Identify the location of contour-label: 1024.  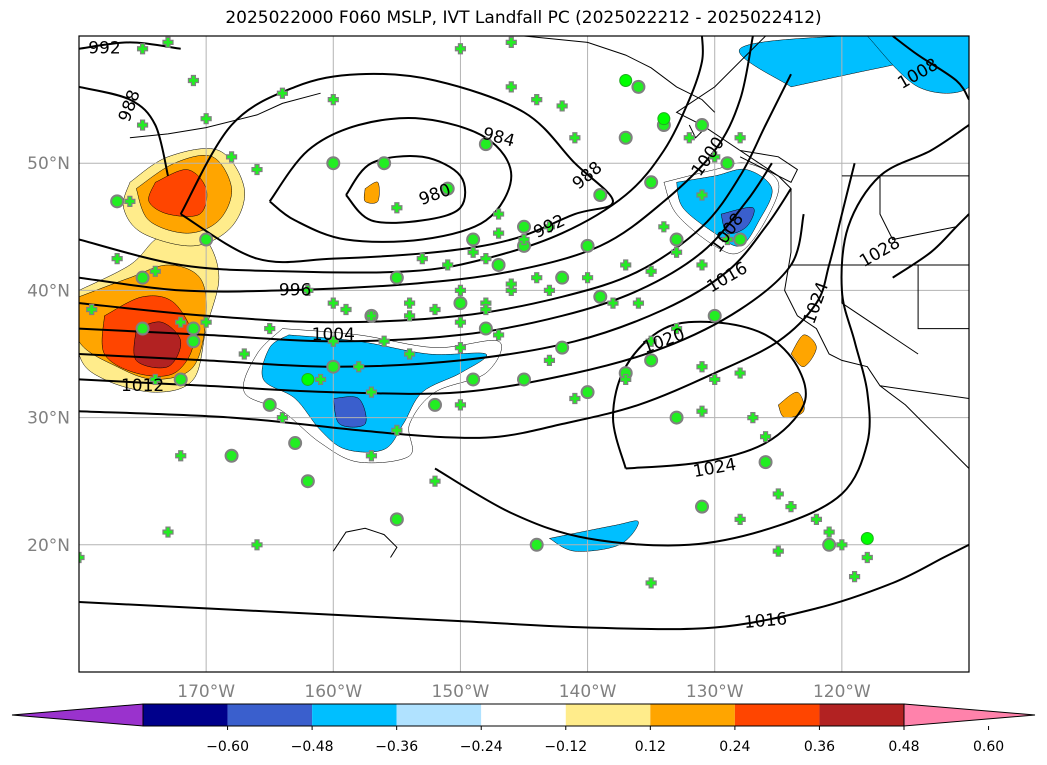
(817, 302).